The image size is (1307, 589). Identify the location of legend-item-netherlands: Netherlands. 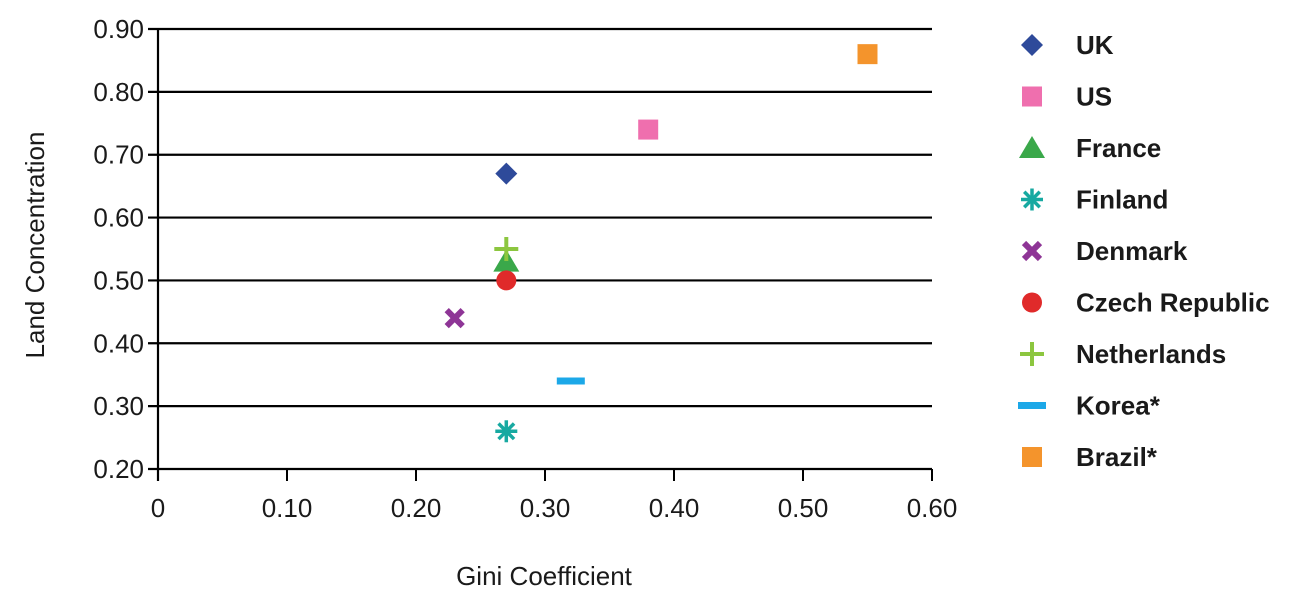
(1123, 354).